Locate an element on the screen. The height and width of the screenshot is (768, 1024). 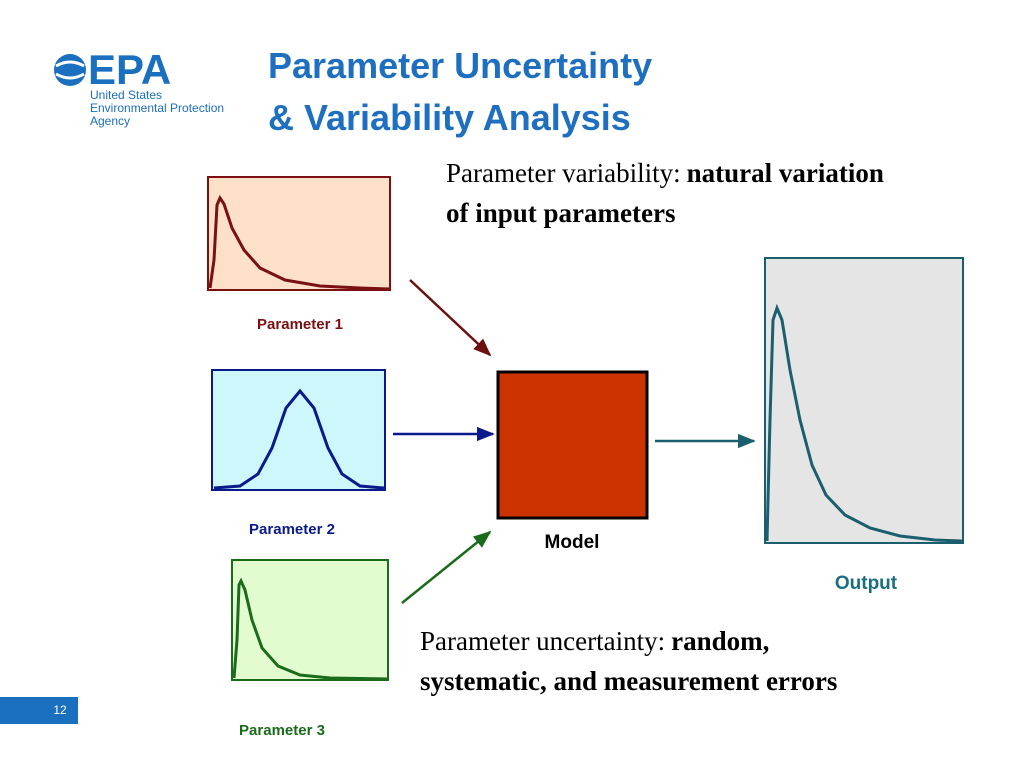
page-number: 12 is located at coordinates (60, 710).